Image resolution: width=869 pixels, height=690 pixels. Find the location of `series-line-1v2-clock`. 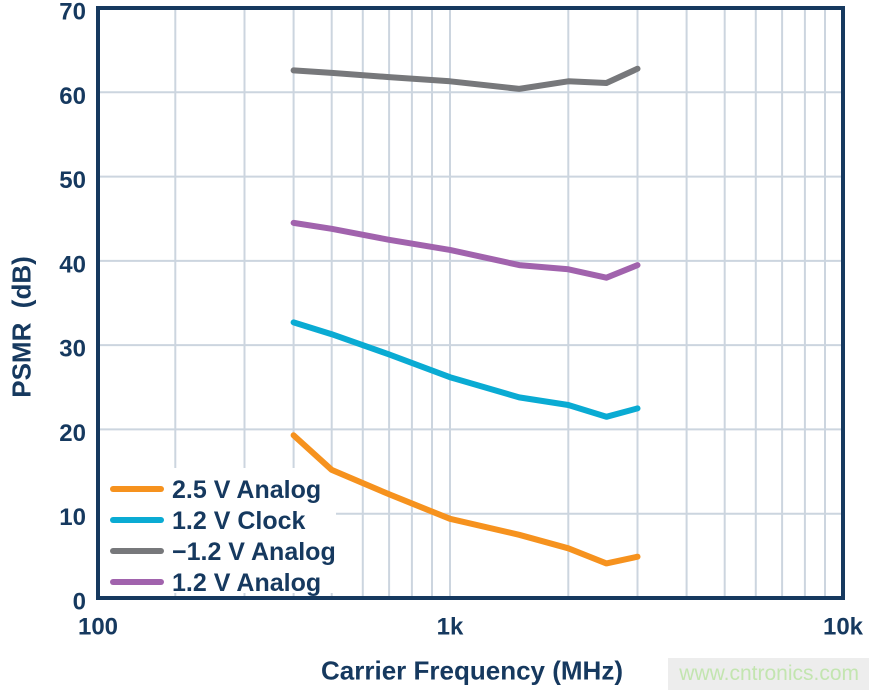

series-line-1v2-clock is located at coordinates (465, 369).